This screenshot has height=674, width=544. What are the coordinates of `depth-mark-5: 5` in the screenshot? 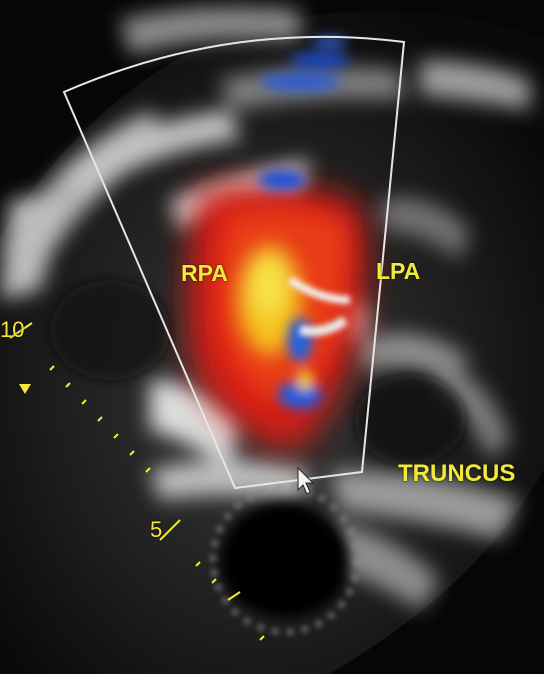 It's located at (156, 529).